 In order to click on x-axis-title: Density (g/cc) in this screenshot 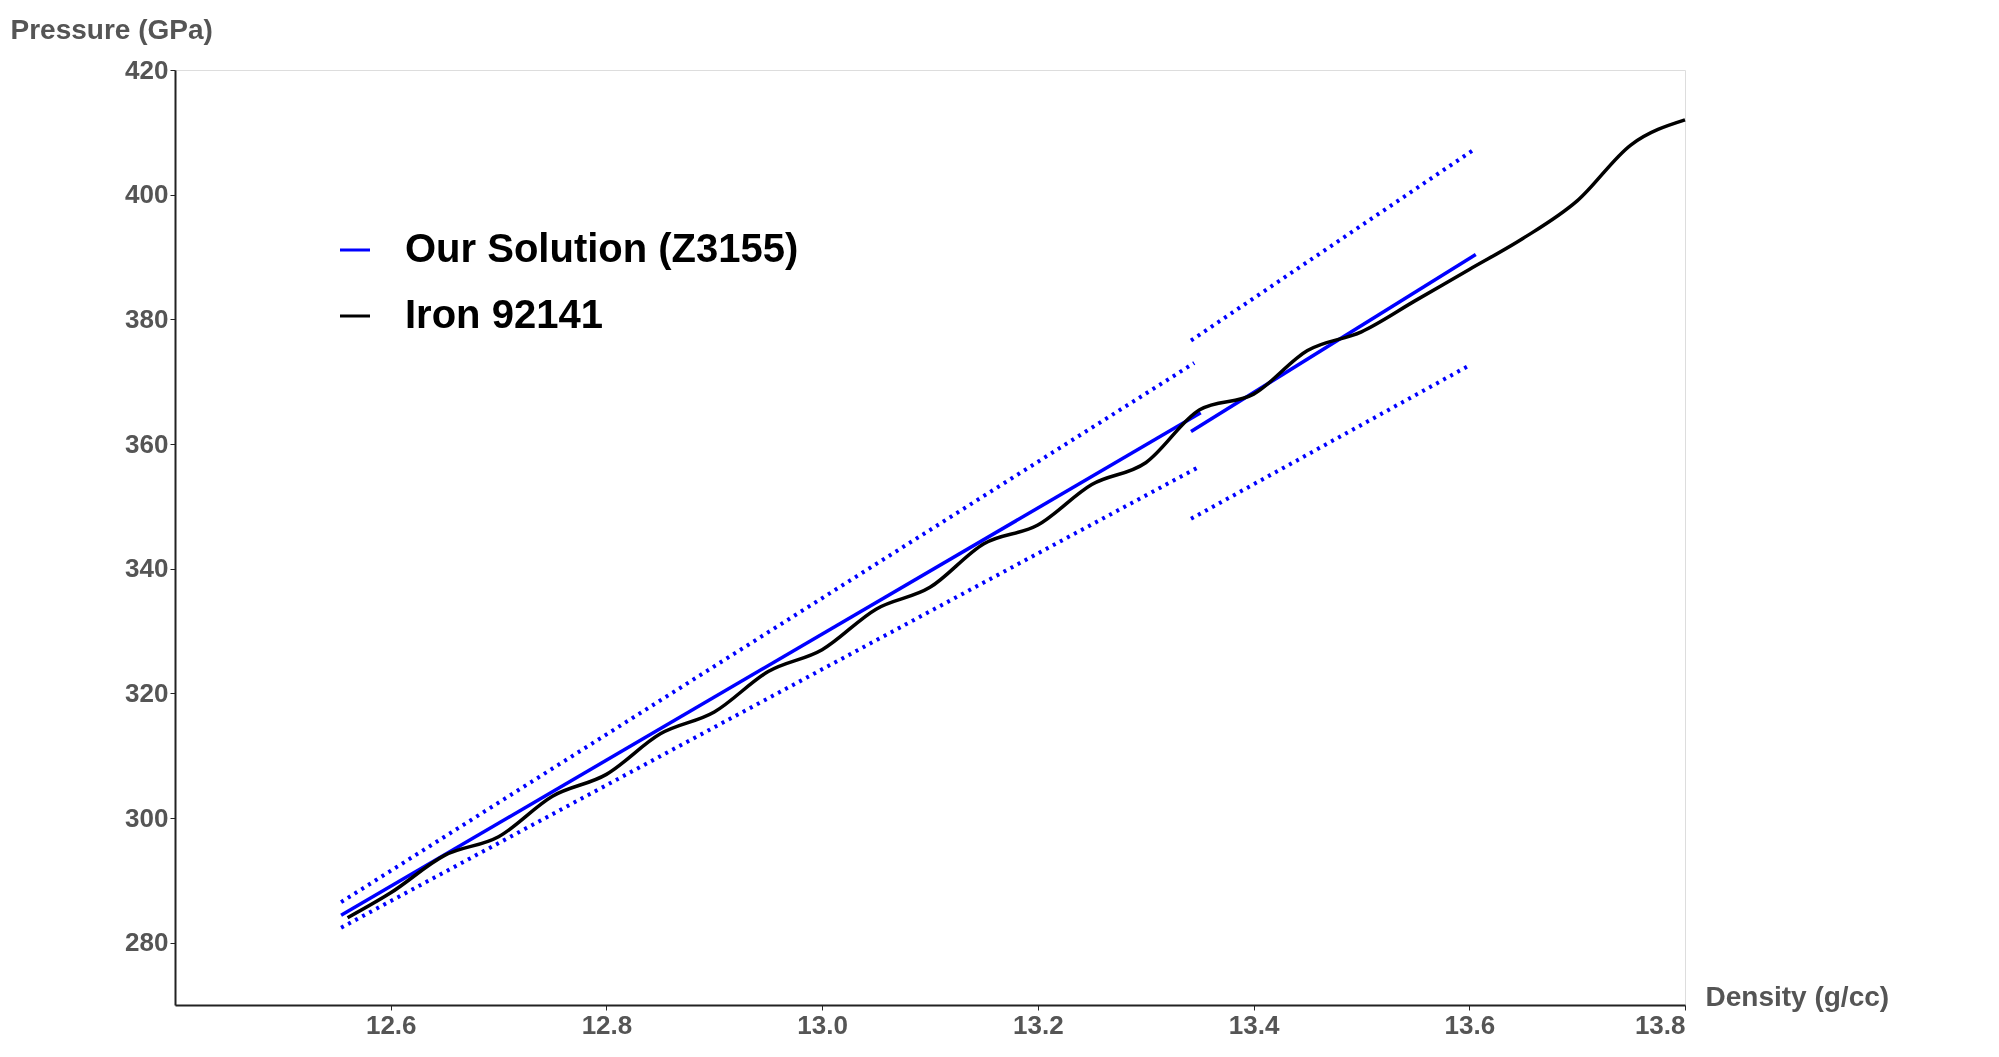, I will do `click(1797, 996)`.